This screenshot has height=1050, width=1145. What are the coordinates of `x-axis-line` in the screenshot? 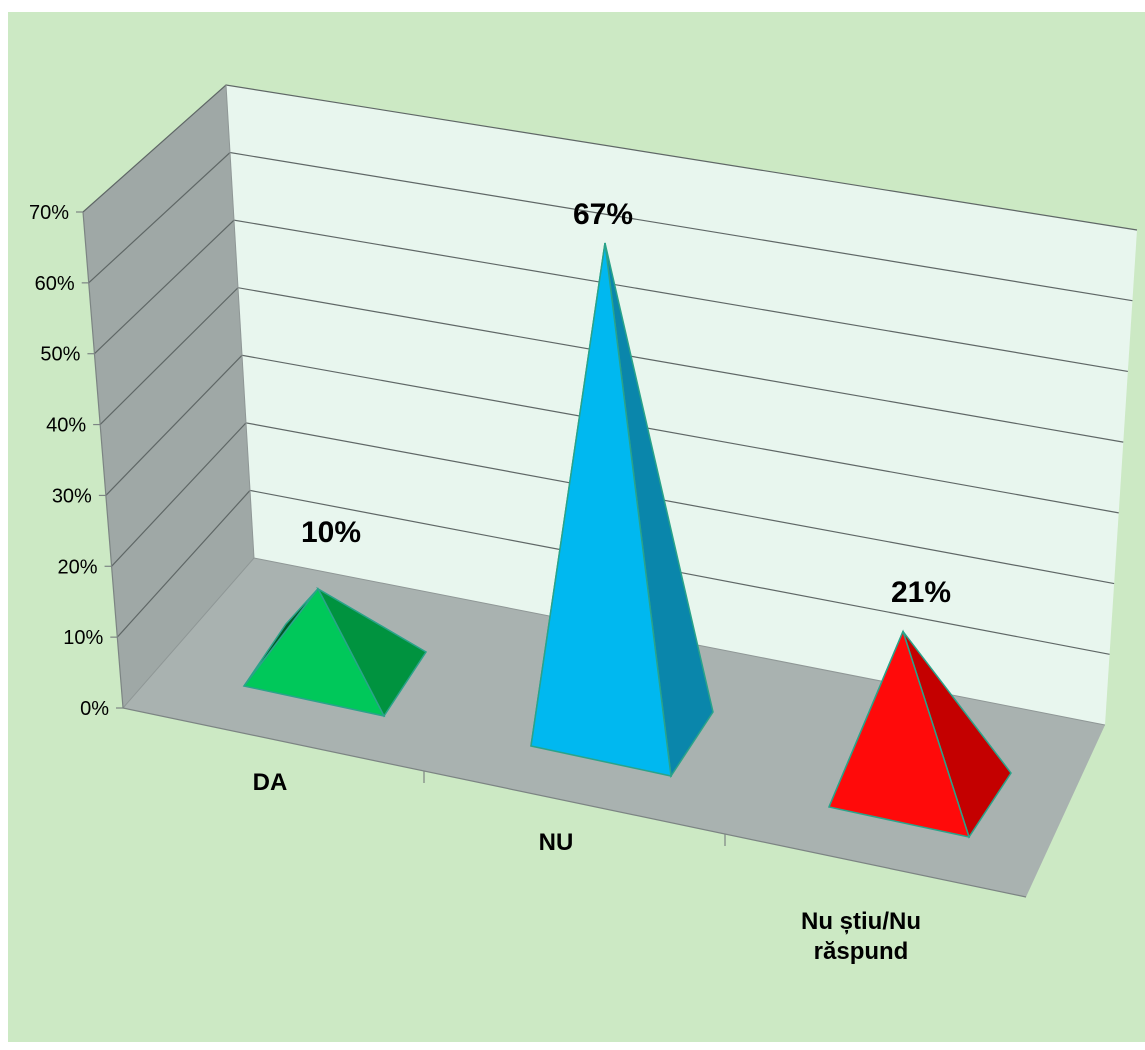 It's located at (574, 802).